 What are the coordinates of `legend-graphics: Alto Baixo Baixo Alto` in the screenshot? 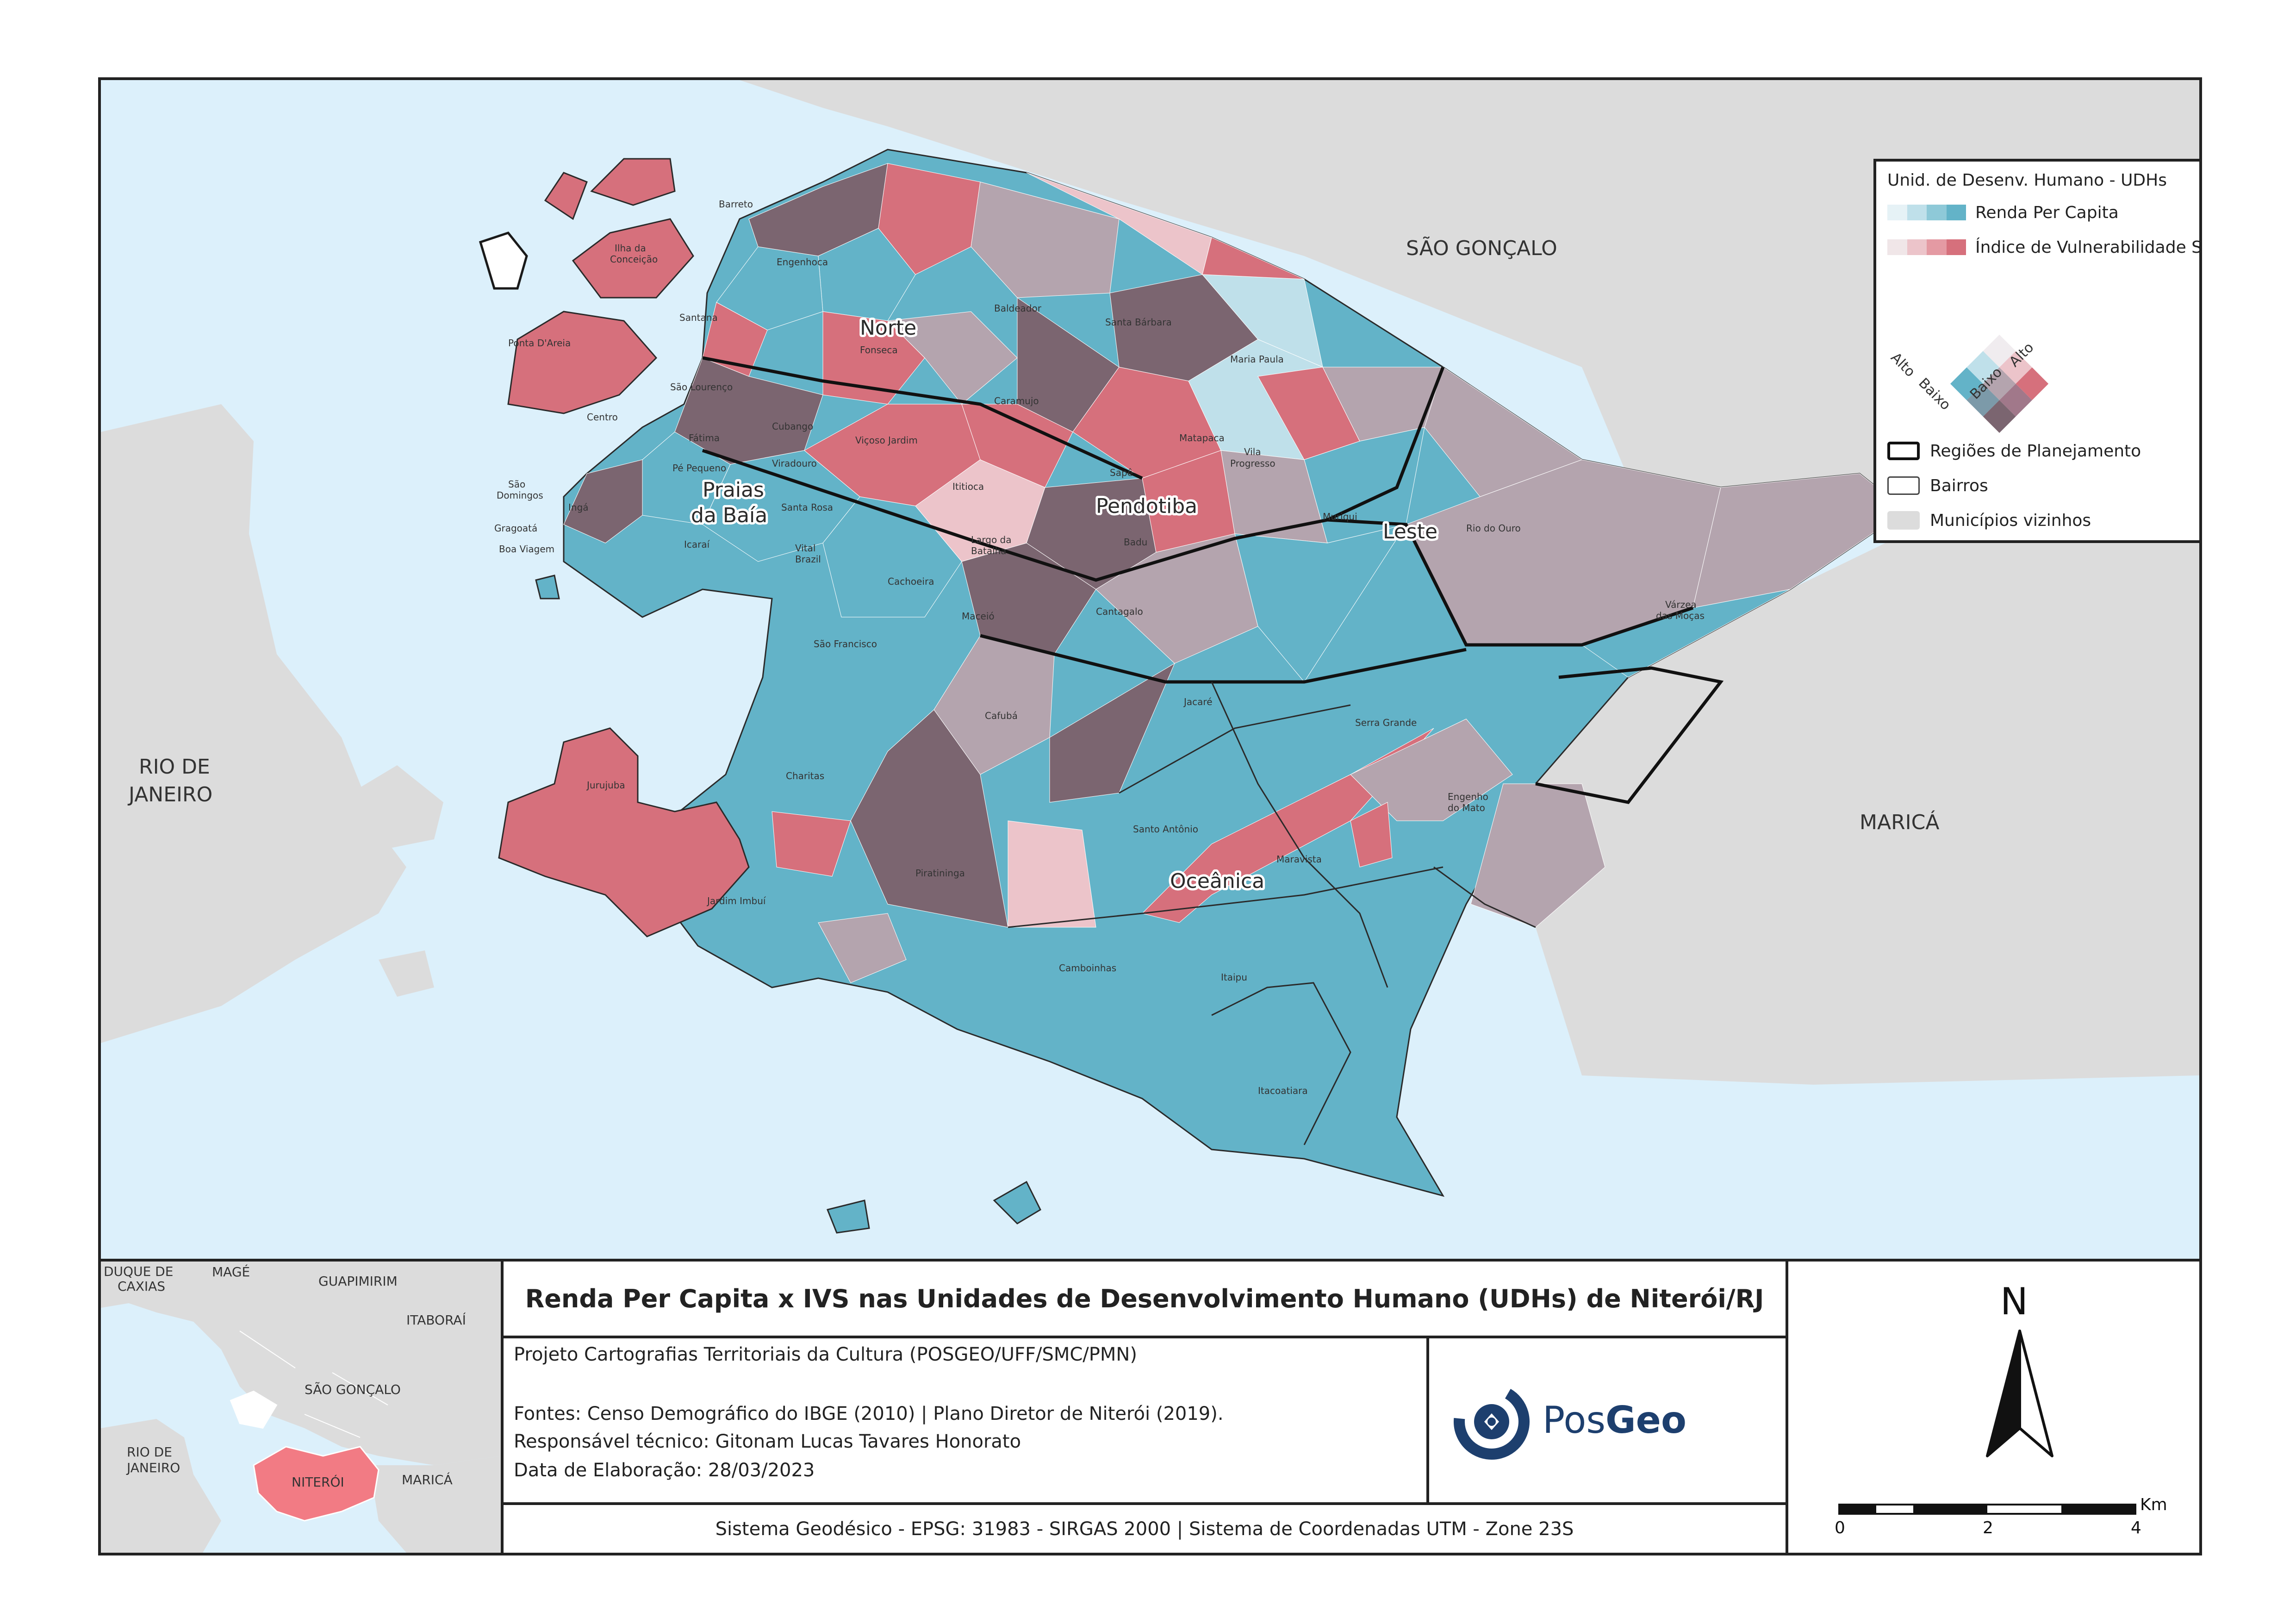 It's located at (1968, 383).